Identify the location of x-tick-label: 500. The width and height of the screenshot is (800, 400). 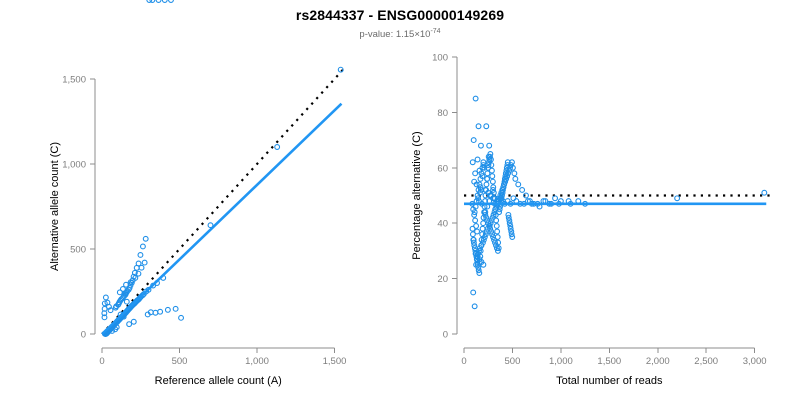
(180, 361).